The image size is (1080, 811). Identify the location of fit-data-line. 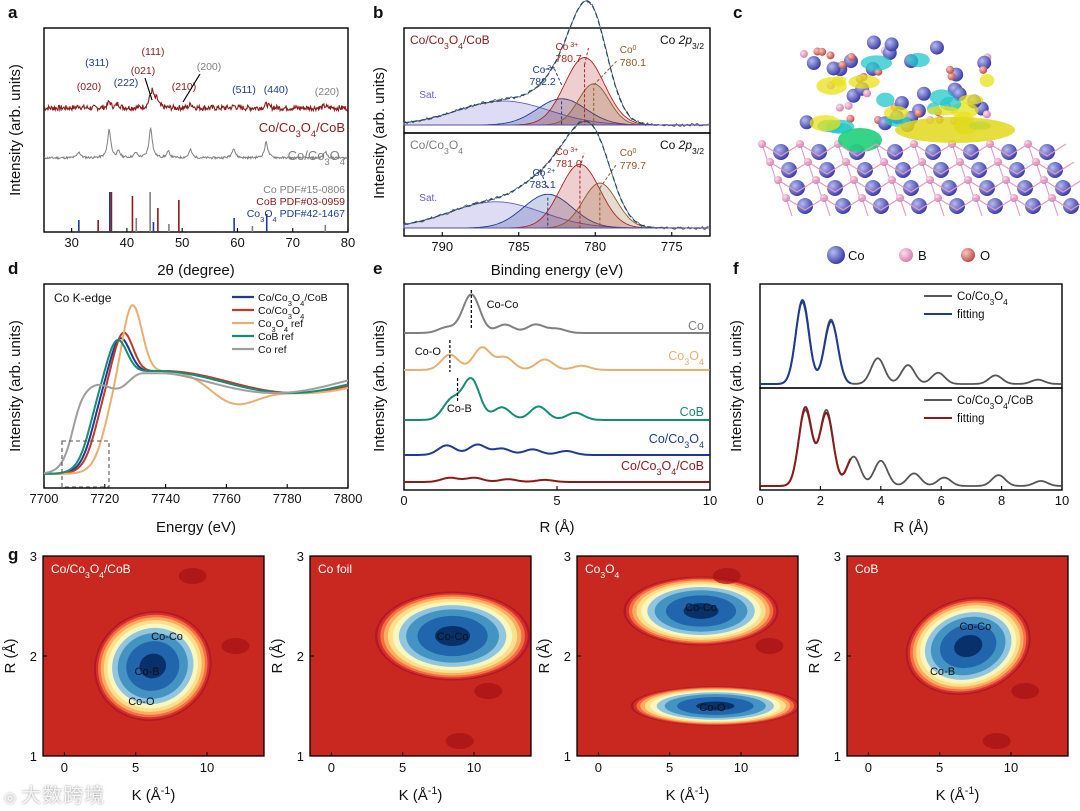
(911, 343).